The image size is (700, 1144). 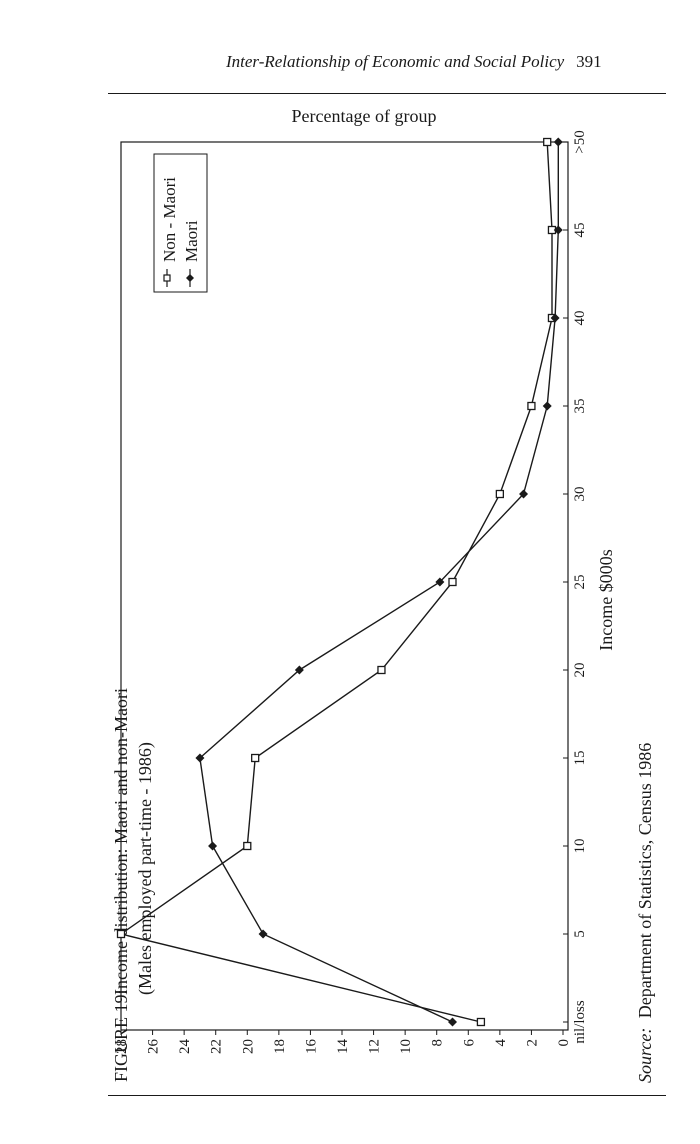 What do you see at coordinates (580, 846) in the screenshot?
I see `x-tick-label: 10` at bounding box center [580, 846].